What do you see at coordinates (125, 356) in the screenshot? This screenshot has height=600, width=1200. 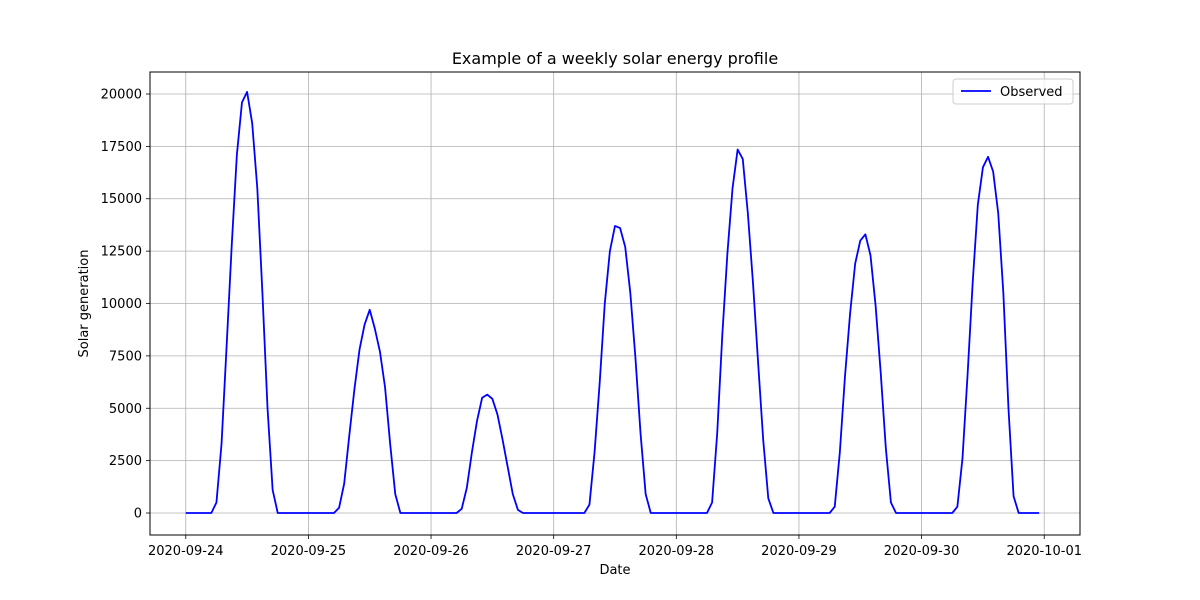 I see `y-tick-label: 7500` at bounding box center [125, 356].